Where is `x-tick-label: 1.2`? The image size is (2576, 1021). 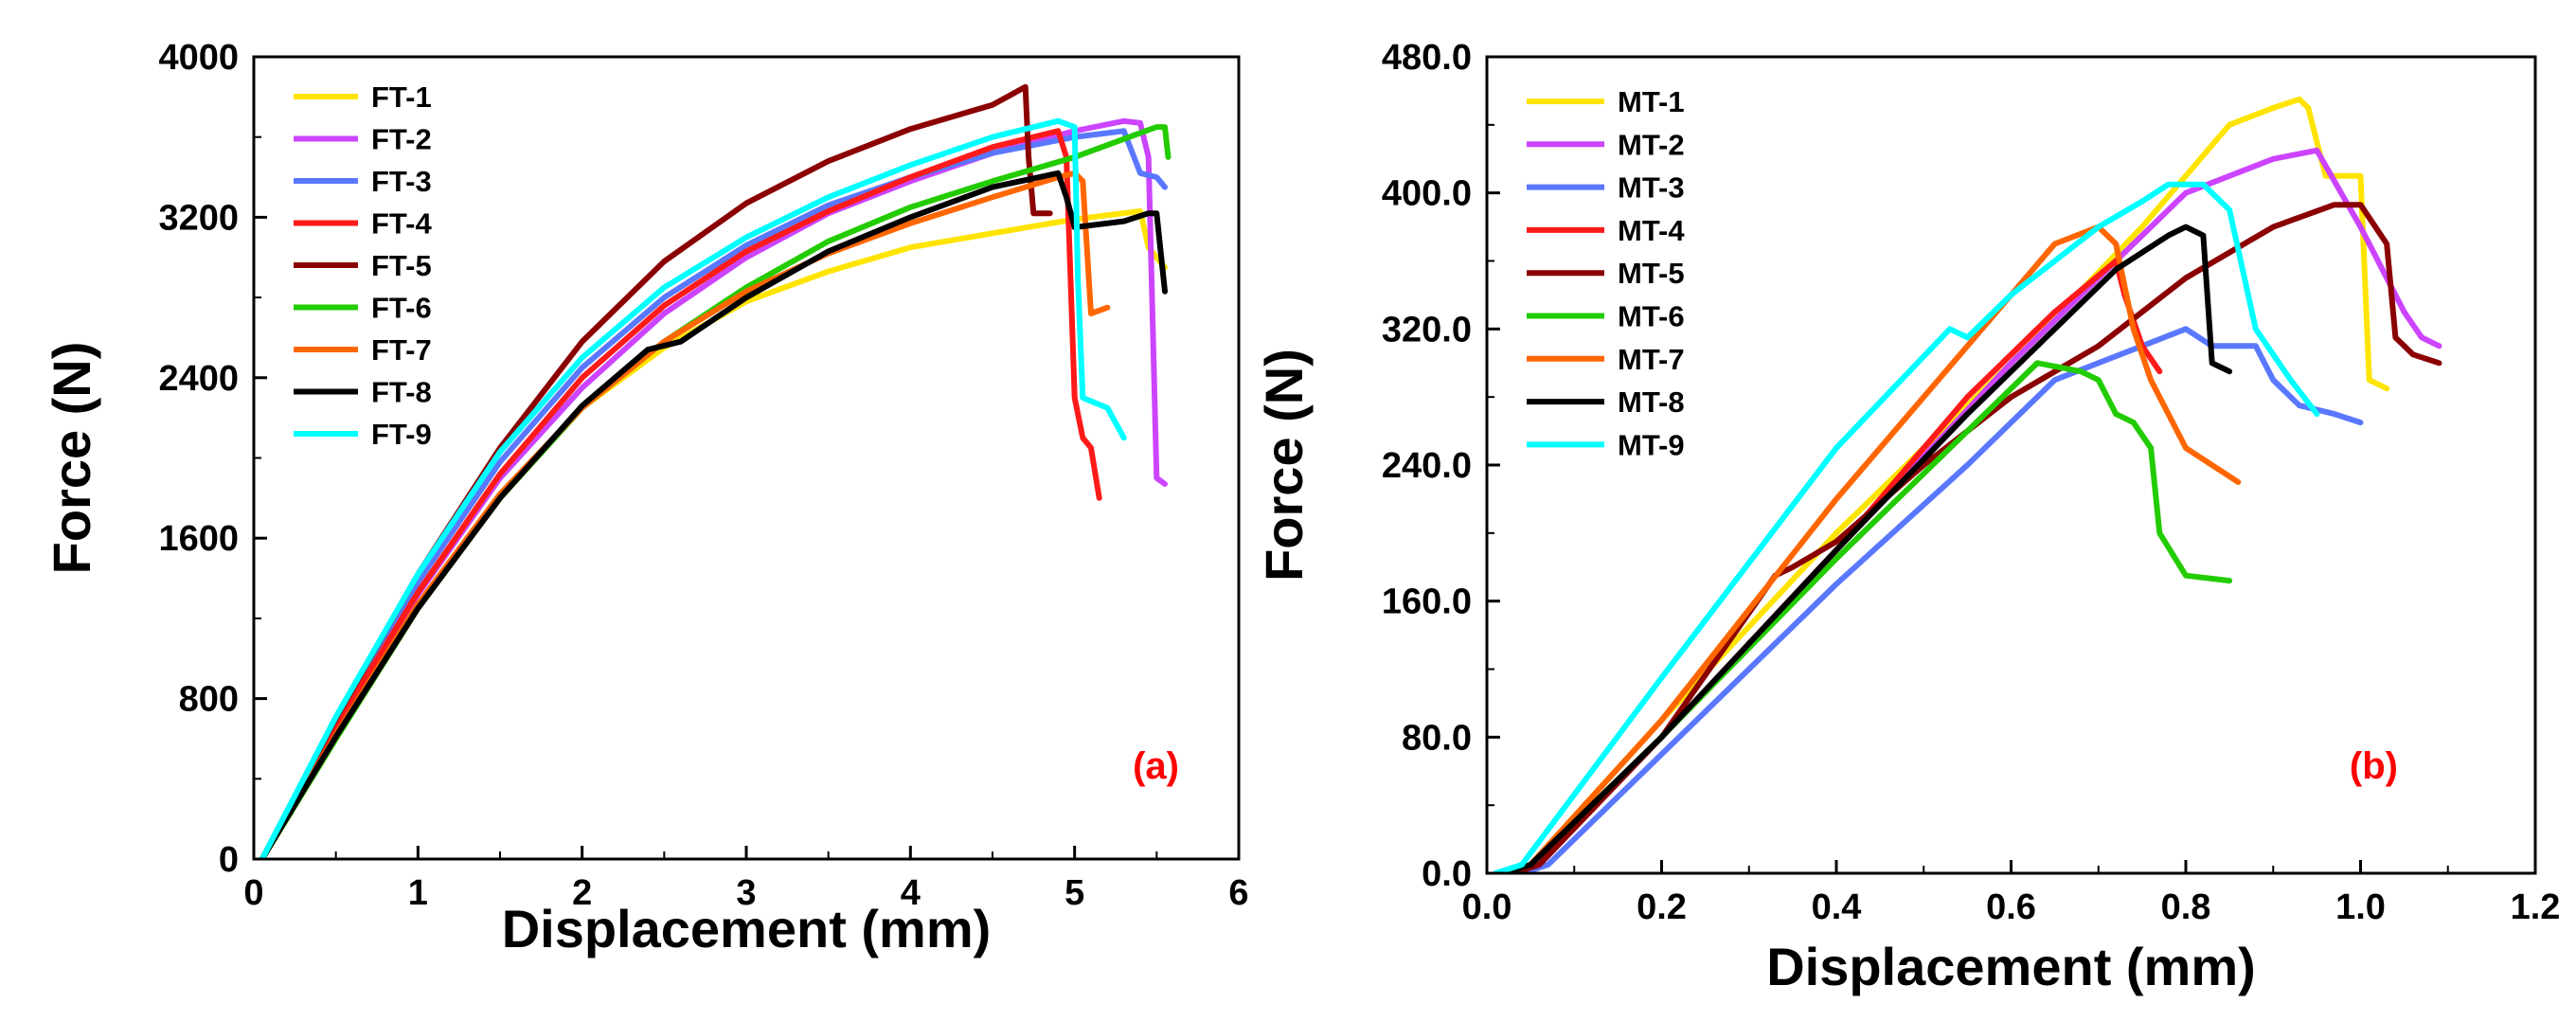 x-tick-label: 1.2 is located at coordinates (2536, 907).